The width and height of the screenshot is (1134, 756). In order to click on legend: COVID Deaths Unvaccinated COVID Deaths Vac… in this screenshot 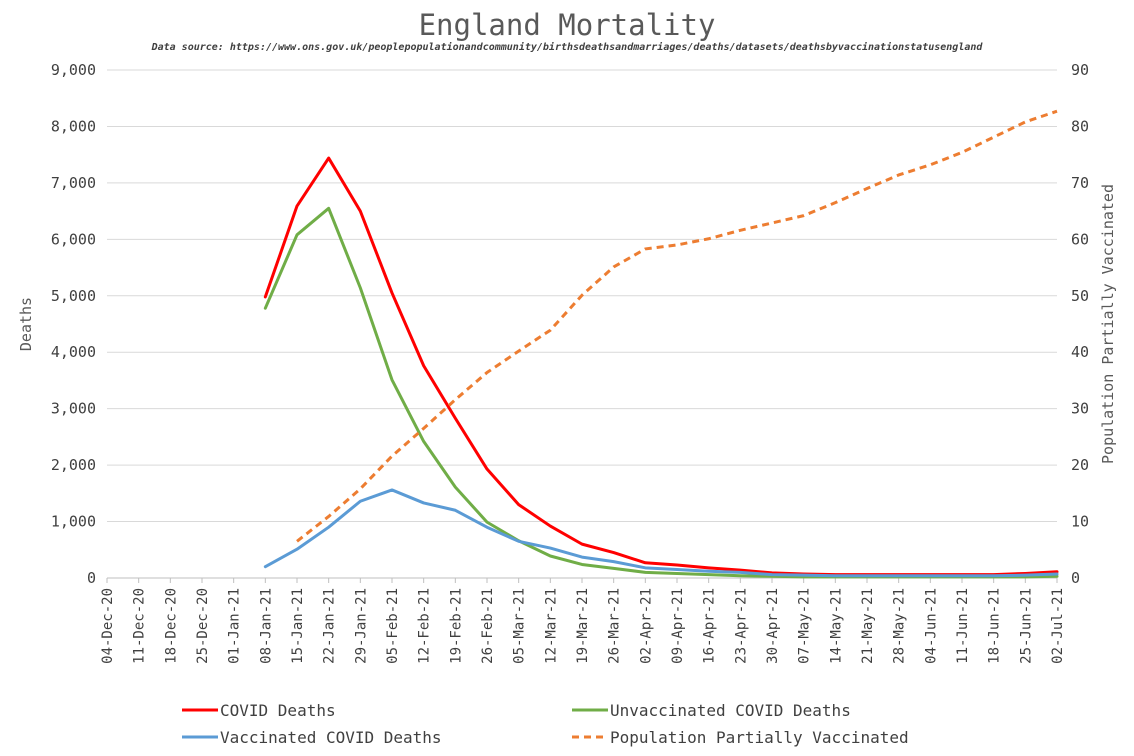, I will do `click(545, 724)`.